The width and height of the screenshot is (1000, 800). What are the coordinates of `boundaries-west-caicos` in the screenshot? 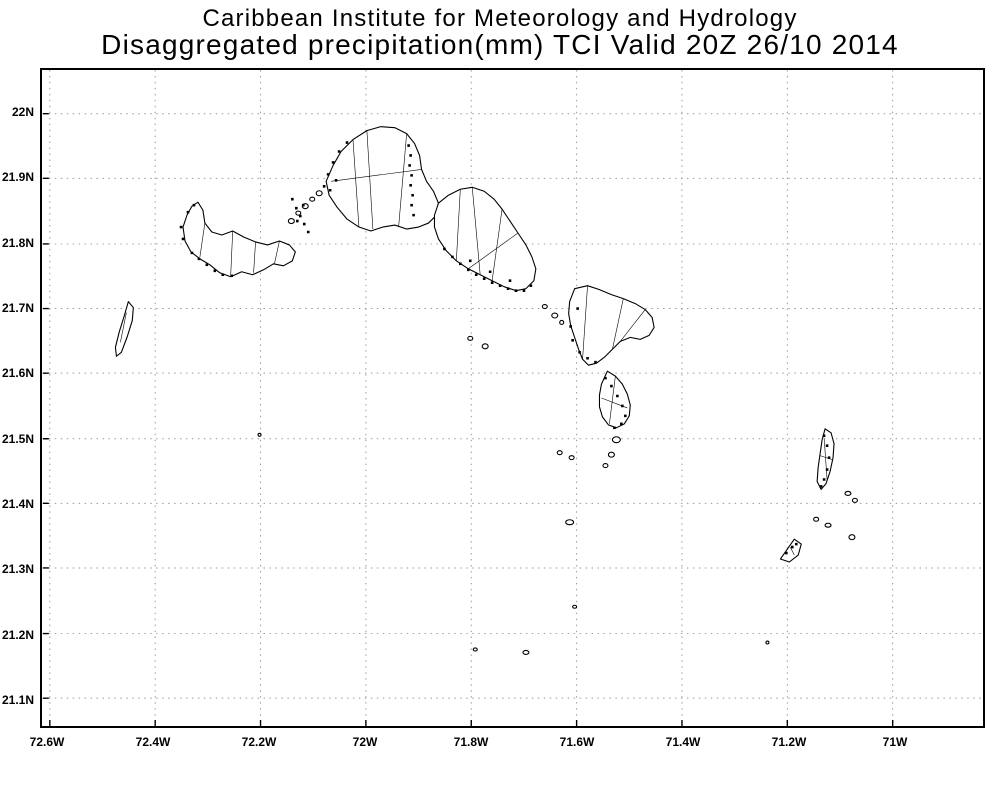 It's located at (123, 327).